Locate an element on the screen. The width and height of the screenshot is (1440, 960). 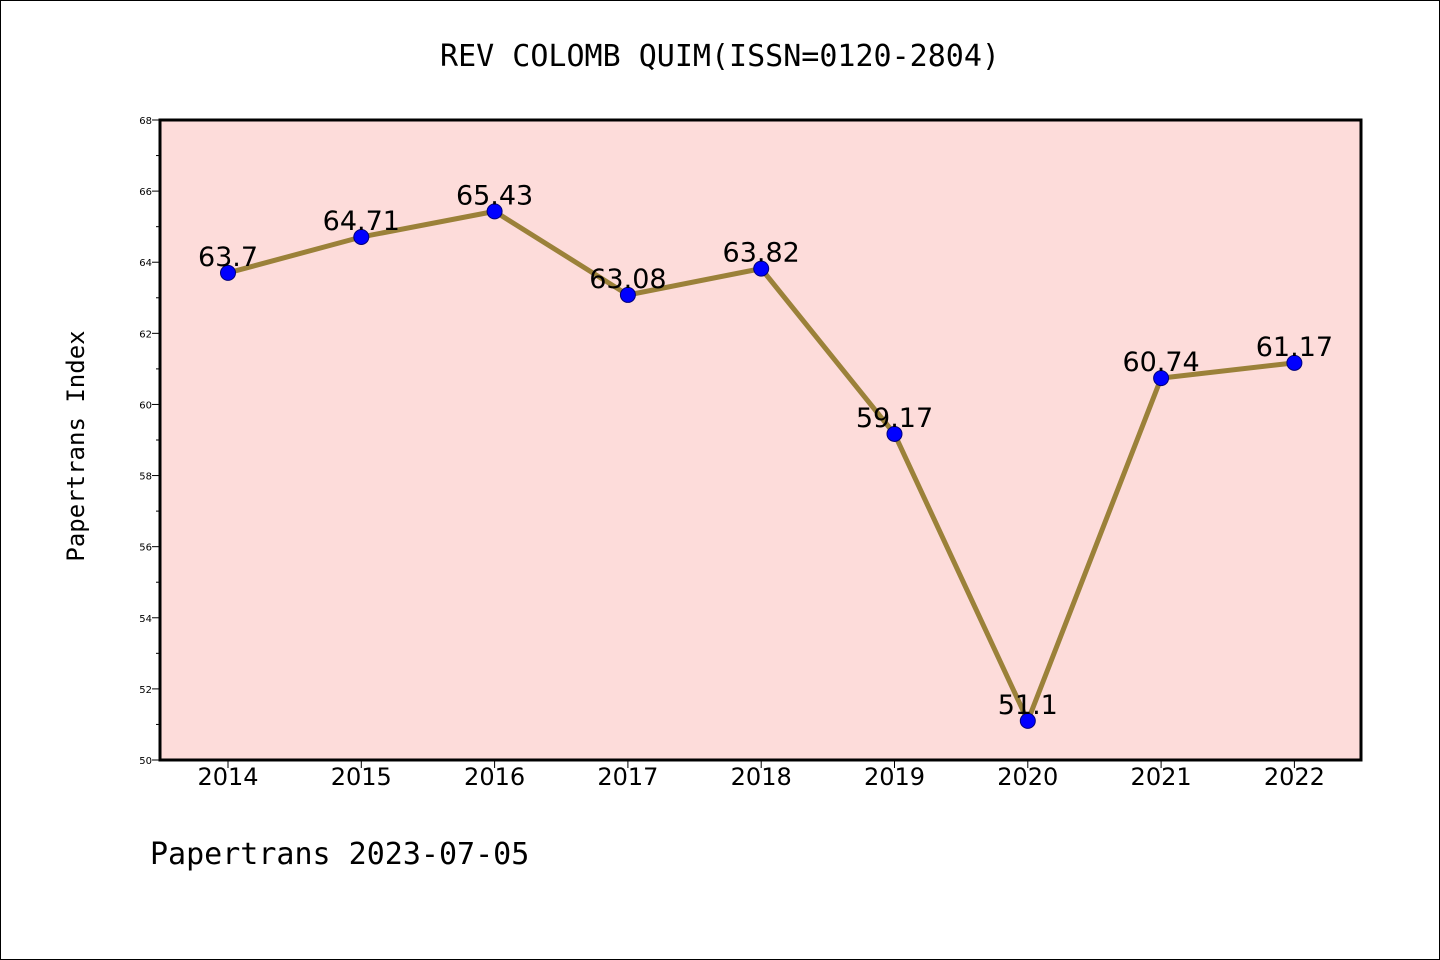
data-label: 63.7 is located at coordinates (228, 257).